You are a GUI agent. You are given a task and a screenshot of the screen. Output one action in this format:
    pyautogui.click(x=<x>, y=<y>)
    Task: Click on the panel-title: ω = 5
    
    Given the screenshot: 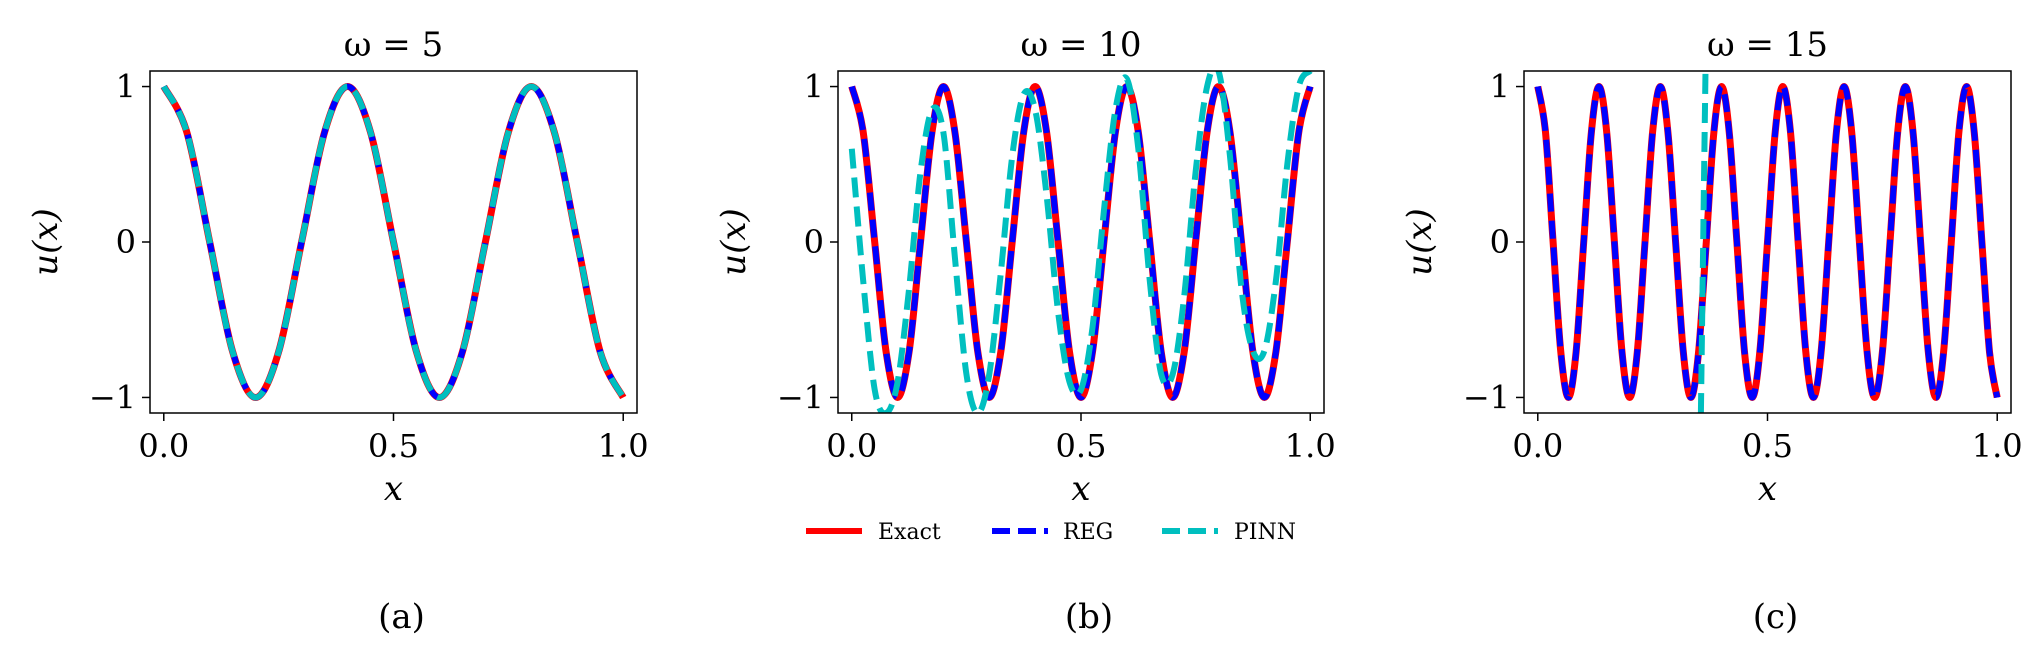 What is the action you would take?
    pyautogui.click(x=393, y=45)
    